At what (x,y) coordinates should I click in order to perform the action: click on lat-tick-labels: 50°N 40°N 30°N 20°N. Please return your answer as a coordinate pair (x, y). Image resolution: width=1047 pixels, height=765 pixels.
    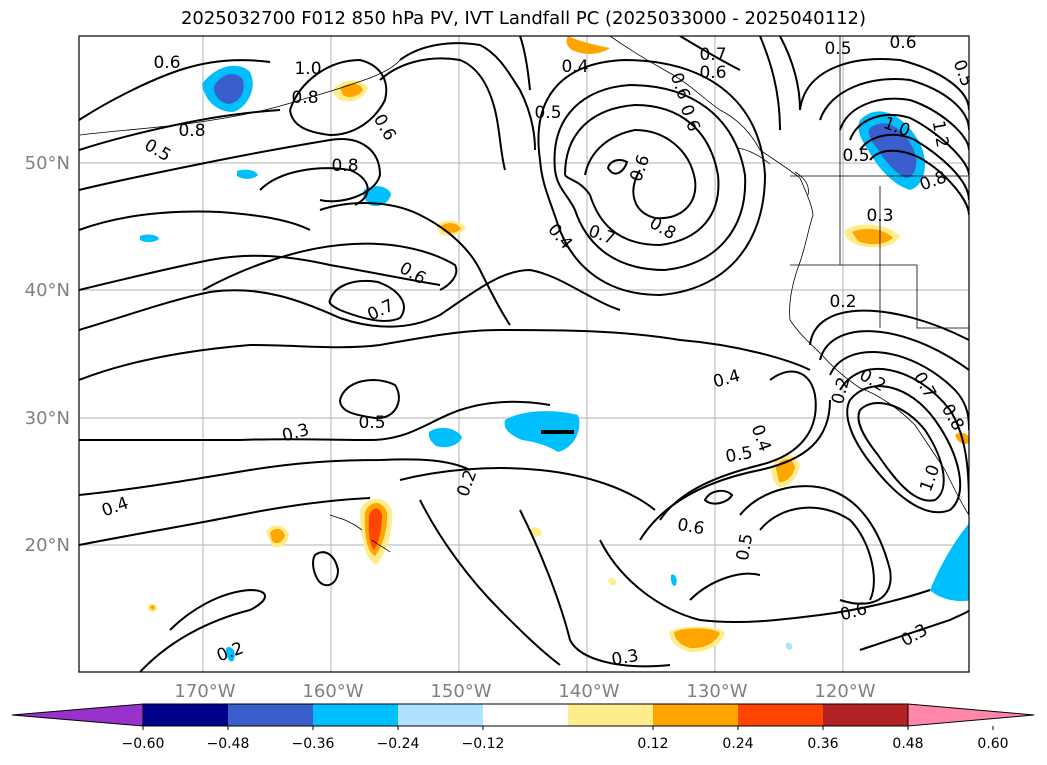
    Looking at the image, I should click on (47, 354).